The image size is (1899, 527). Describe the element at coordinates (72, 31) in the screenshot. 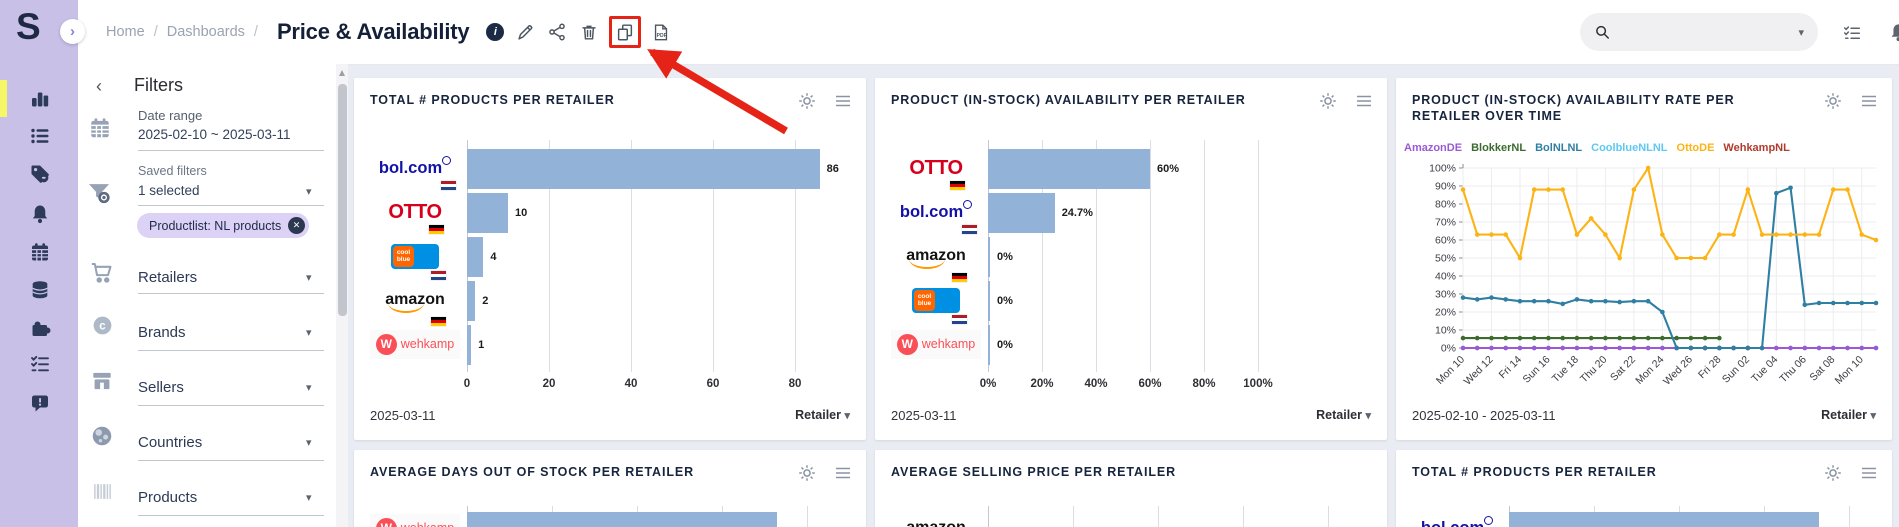

I see `sidebar-collapse-toggle: ›` at that location.